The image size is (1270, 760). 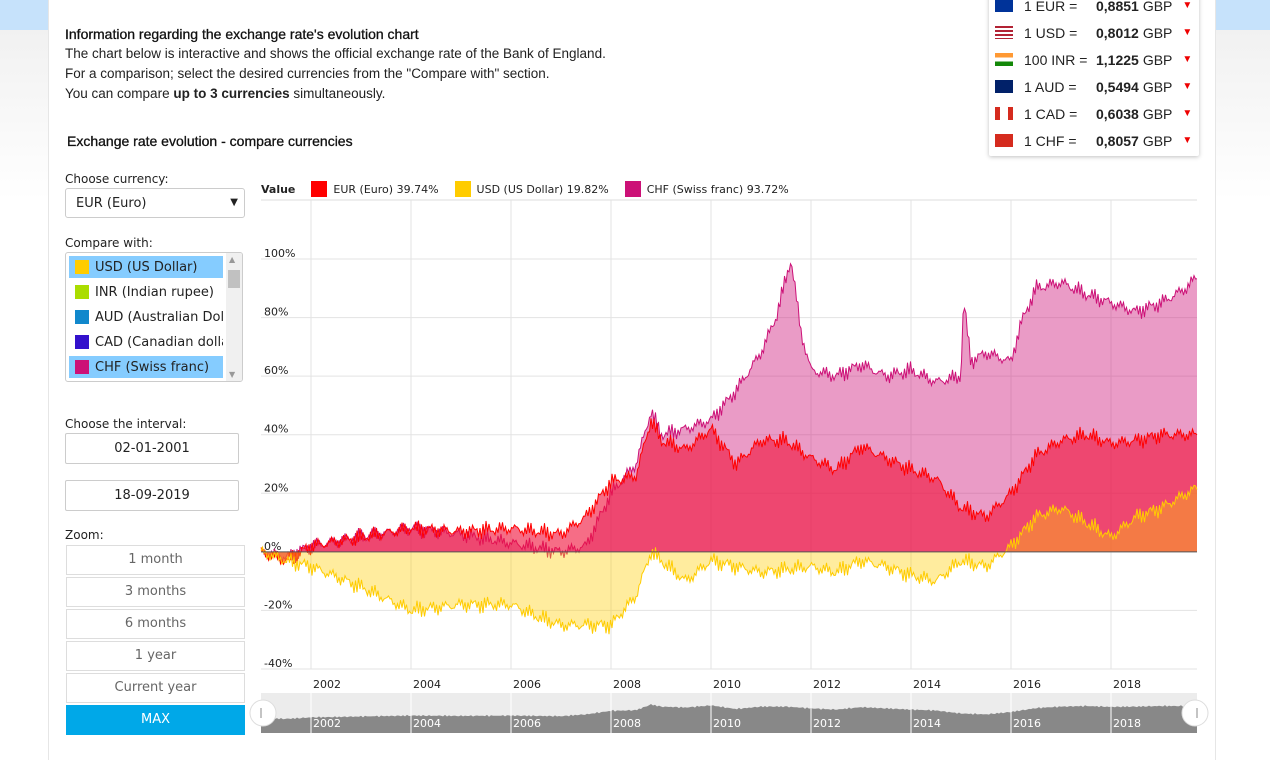 What do you see at coordinates (527, 723) in the screenshot?
I see `navigator-tick-label: 2006` at bounding box center [527, 723].